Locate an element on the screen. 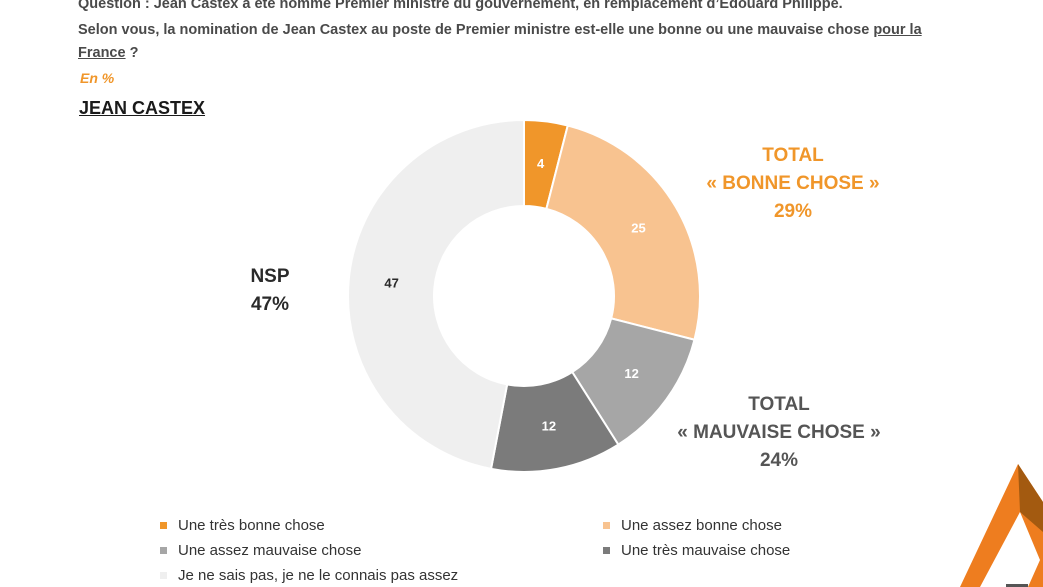  donut-slice-label-4: 47 is located at coordinates (391, 282).